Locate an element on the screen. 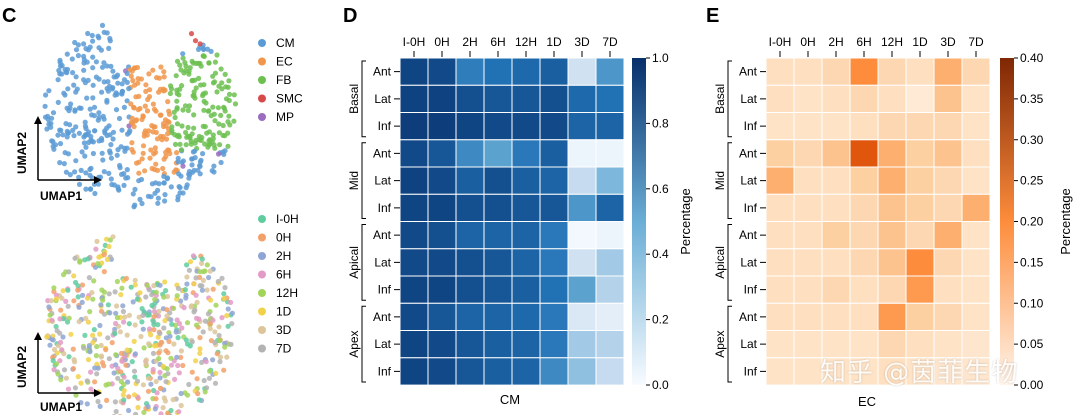 The width and height of the screenshot is (1080, 415). umap-xlabel-top: UMAP1 is located at coordinates (61, 196).